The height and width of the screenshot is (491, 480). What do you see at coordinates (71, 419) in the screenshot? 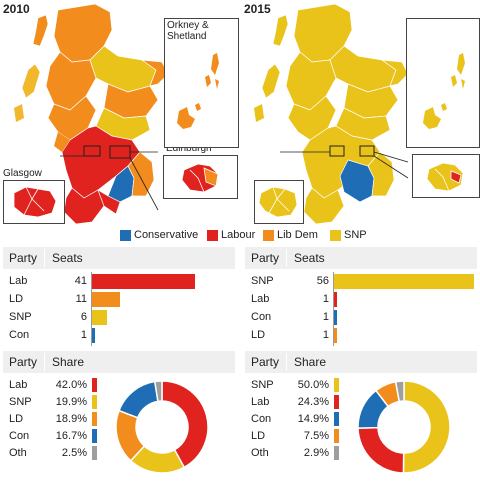
I see `share-value: 18.9%` at bounding box center [71, 419].